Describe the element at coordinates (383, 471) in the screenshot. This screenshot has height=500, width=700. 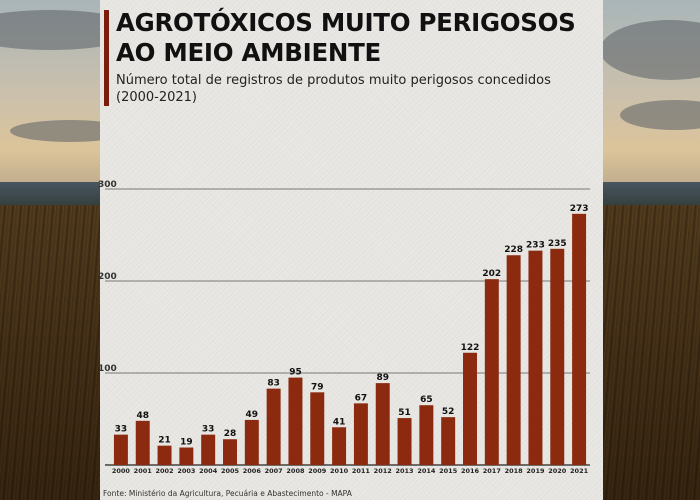
I see `x-tick-label: 2012` at that location.